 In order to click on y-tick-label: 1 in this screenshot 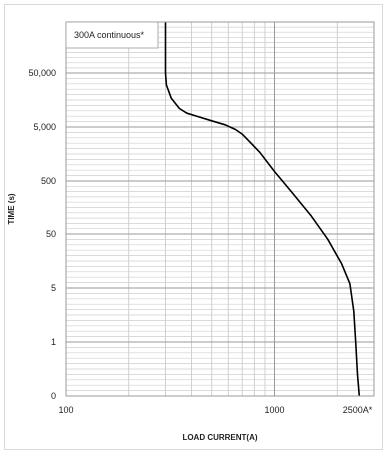, I will do `click(53, 342)`.